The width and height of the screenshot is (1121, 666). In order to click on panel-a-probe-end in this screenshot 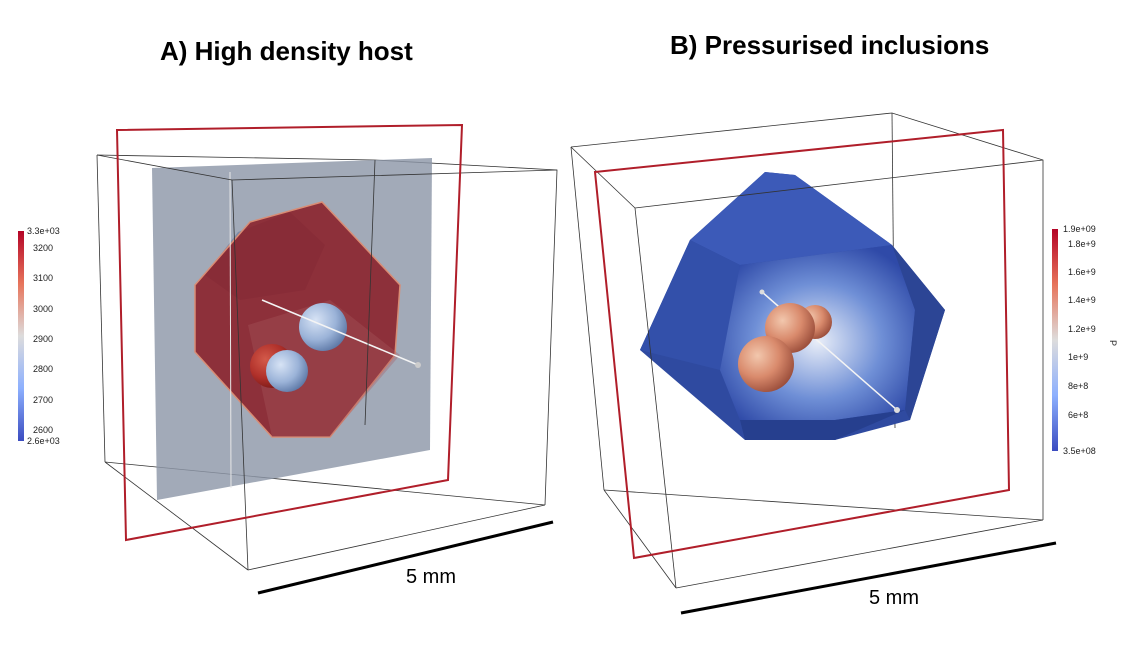, I will do `click(418, 365)`.